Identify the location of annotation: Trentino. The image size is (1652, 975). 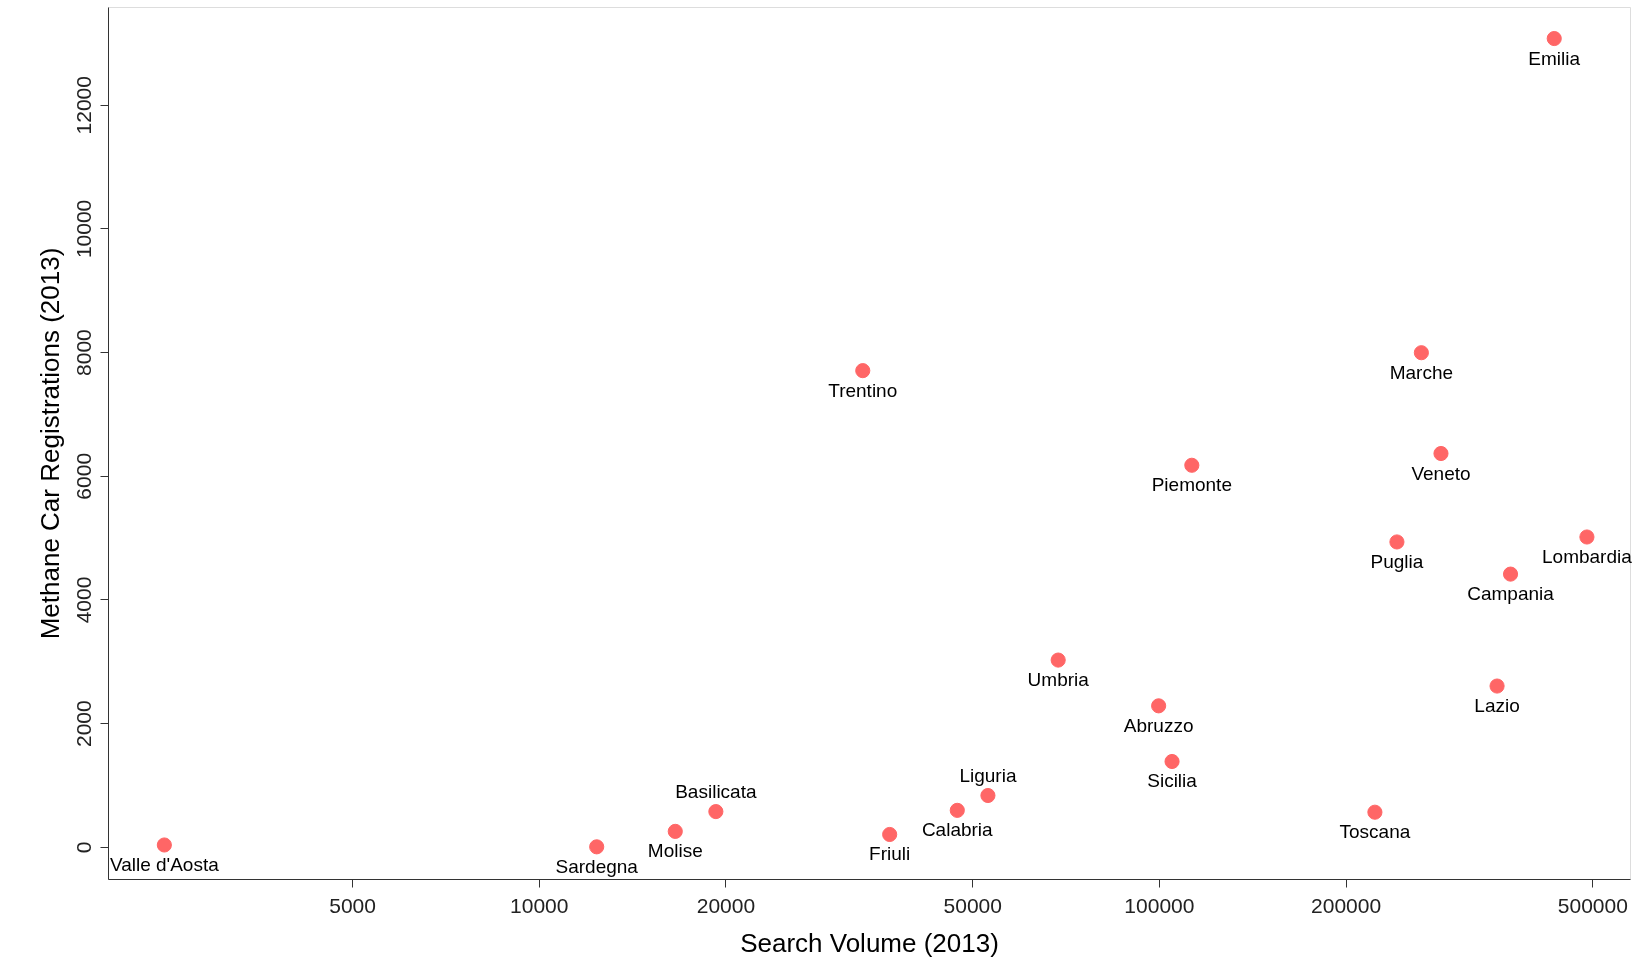
(863, 390).